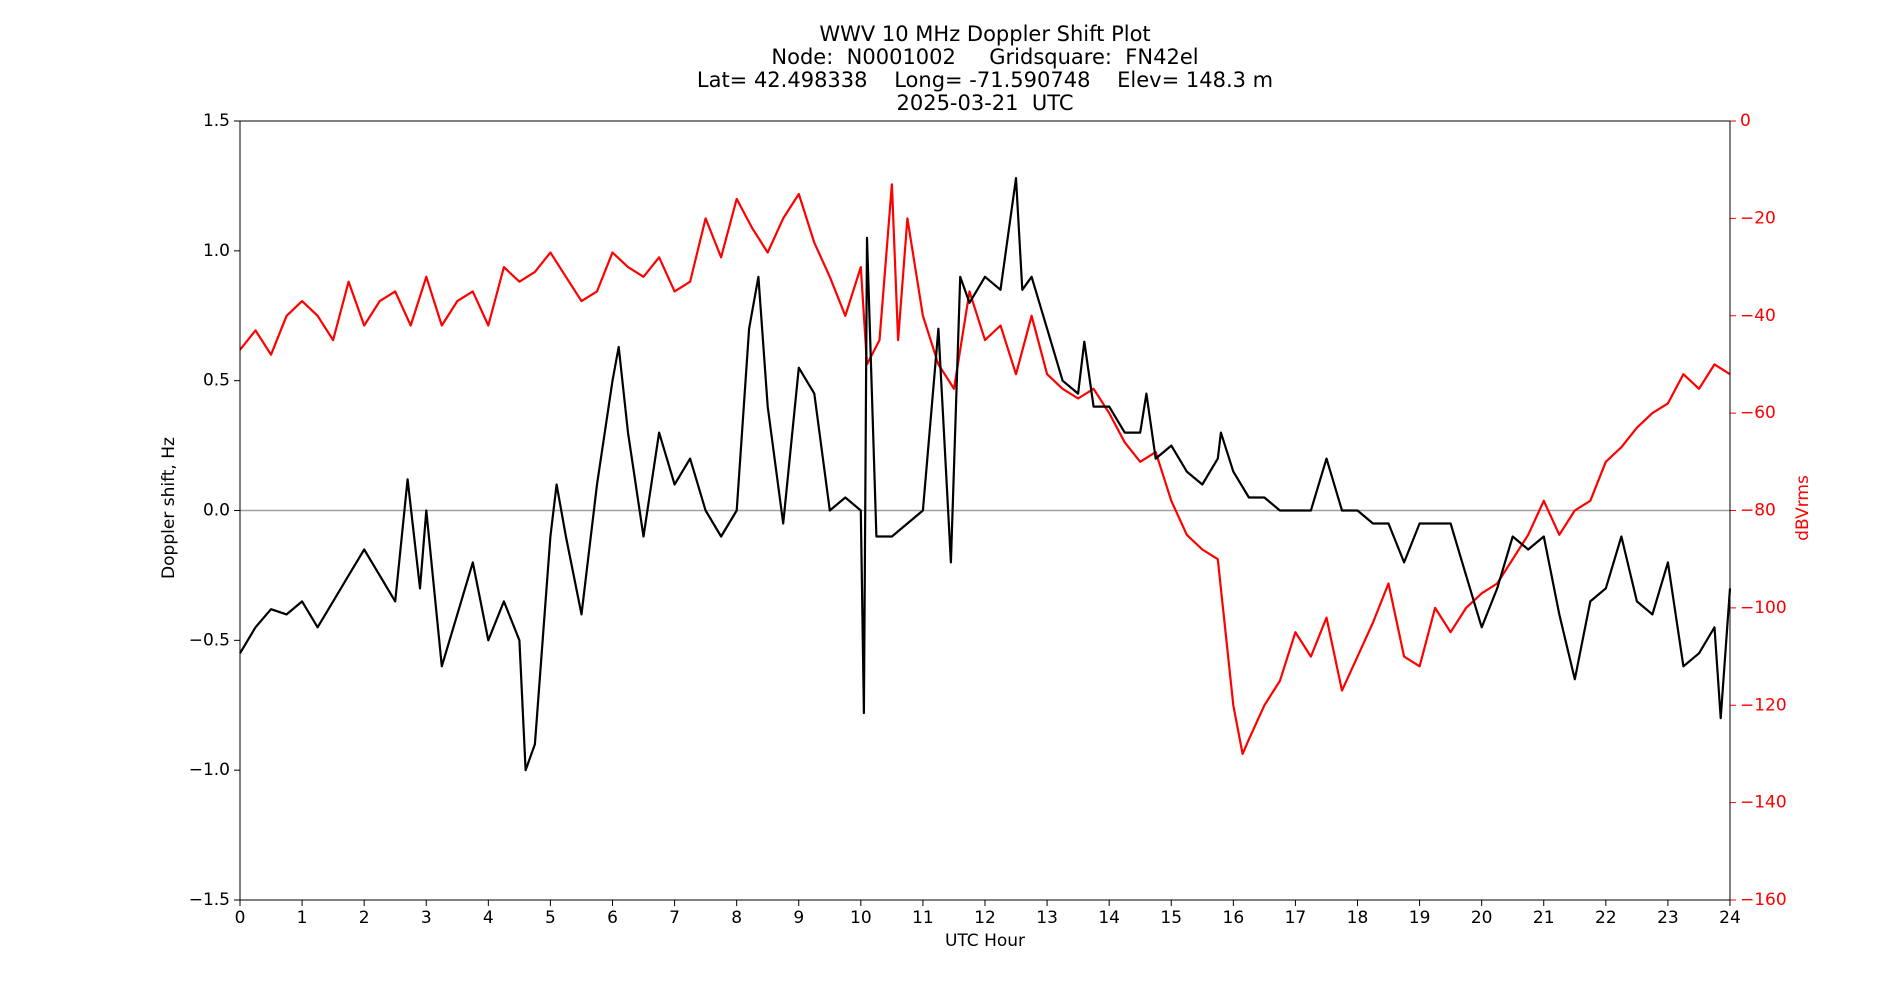  What do you see at coordinates (1171, 918) in the screenshot?
I see `x-tick-label: 15` at bounding box center [1171, 918].